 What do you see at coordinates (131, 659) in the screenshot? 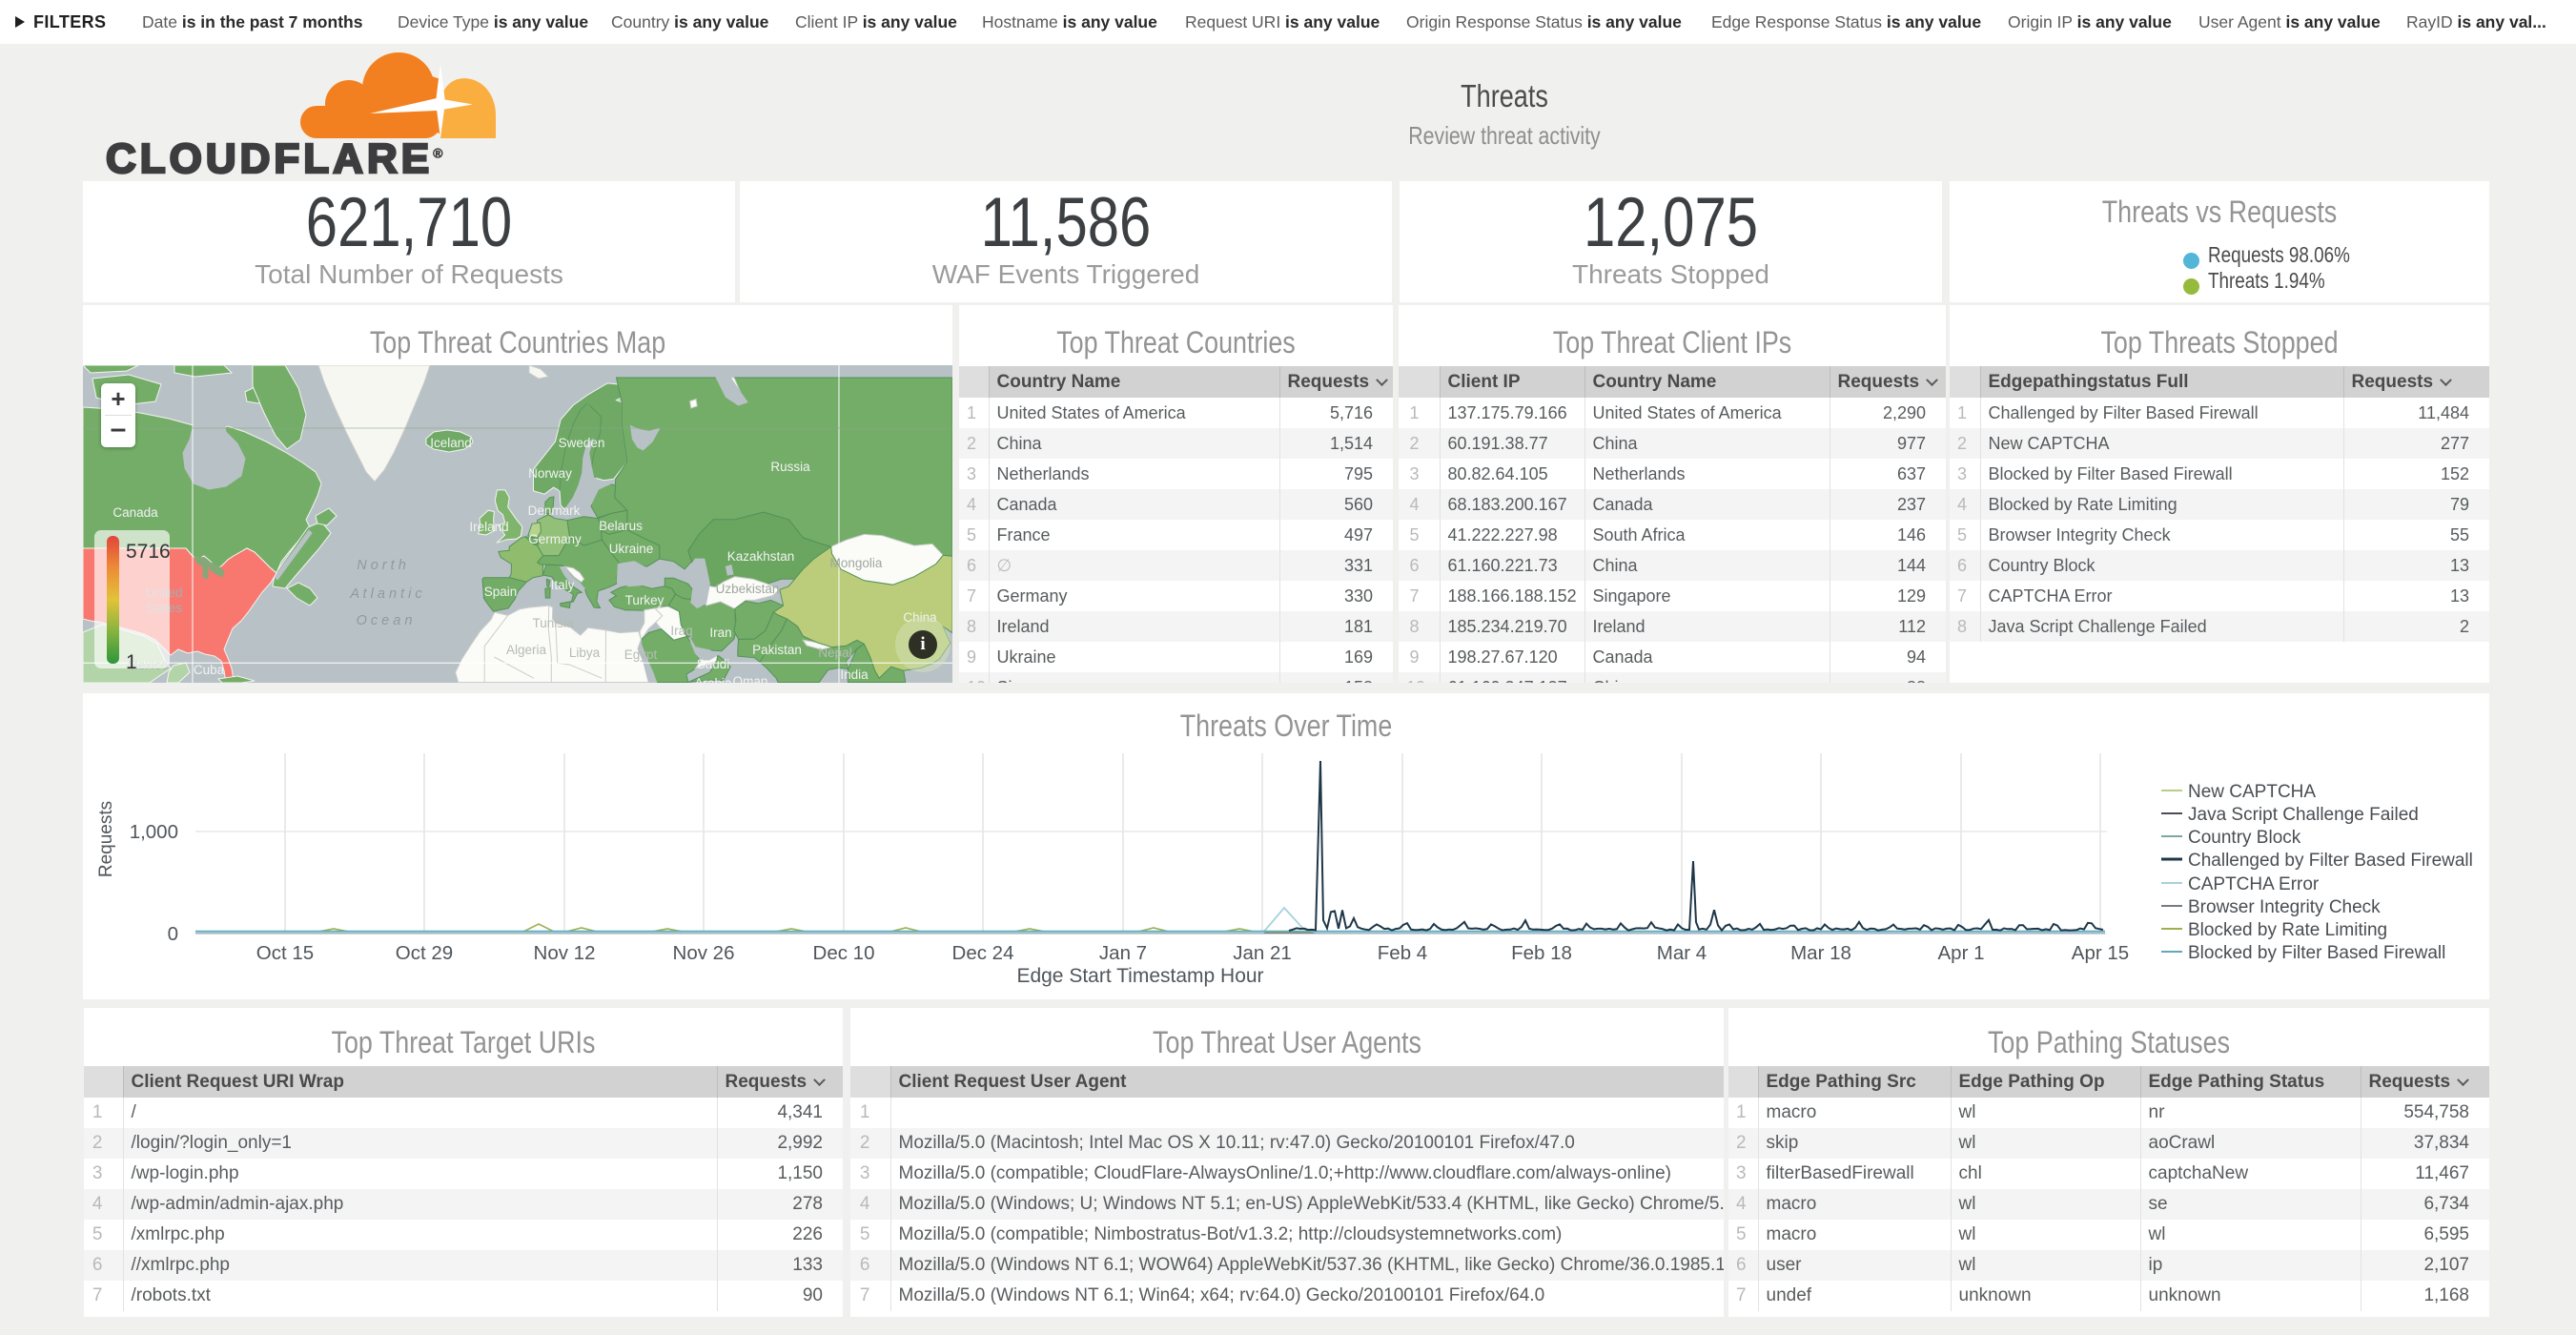
I see `svg-text: 1` at bounding box center [131, 659].